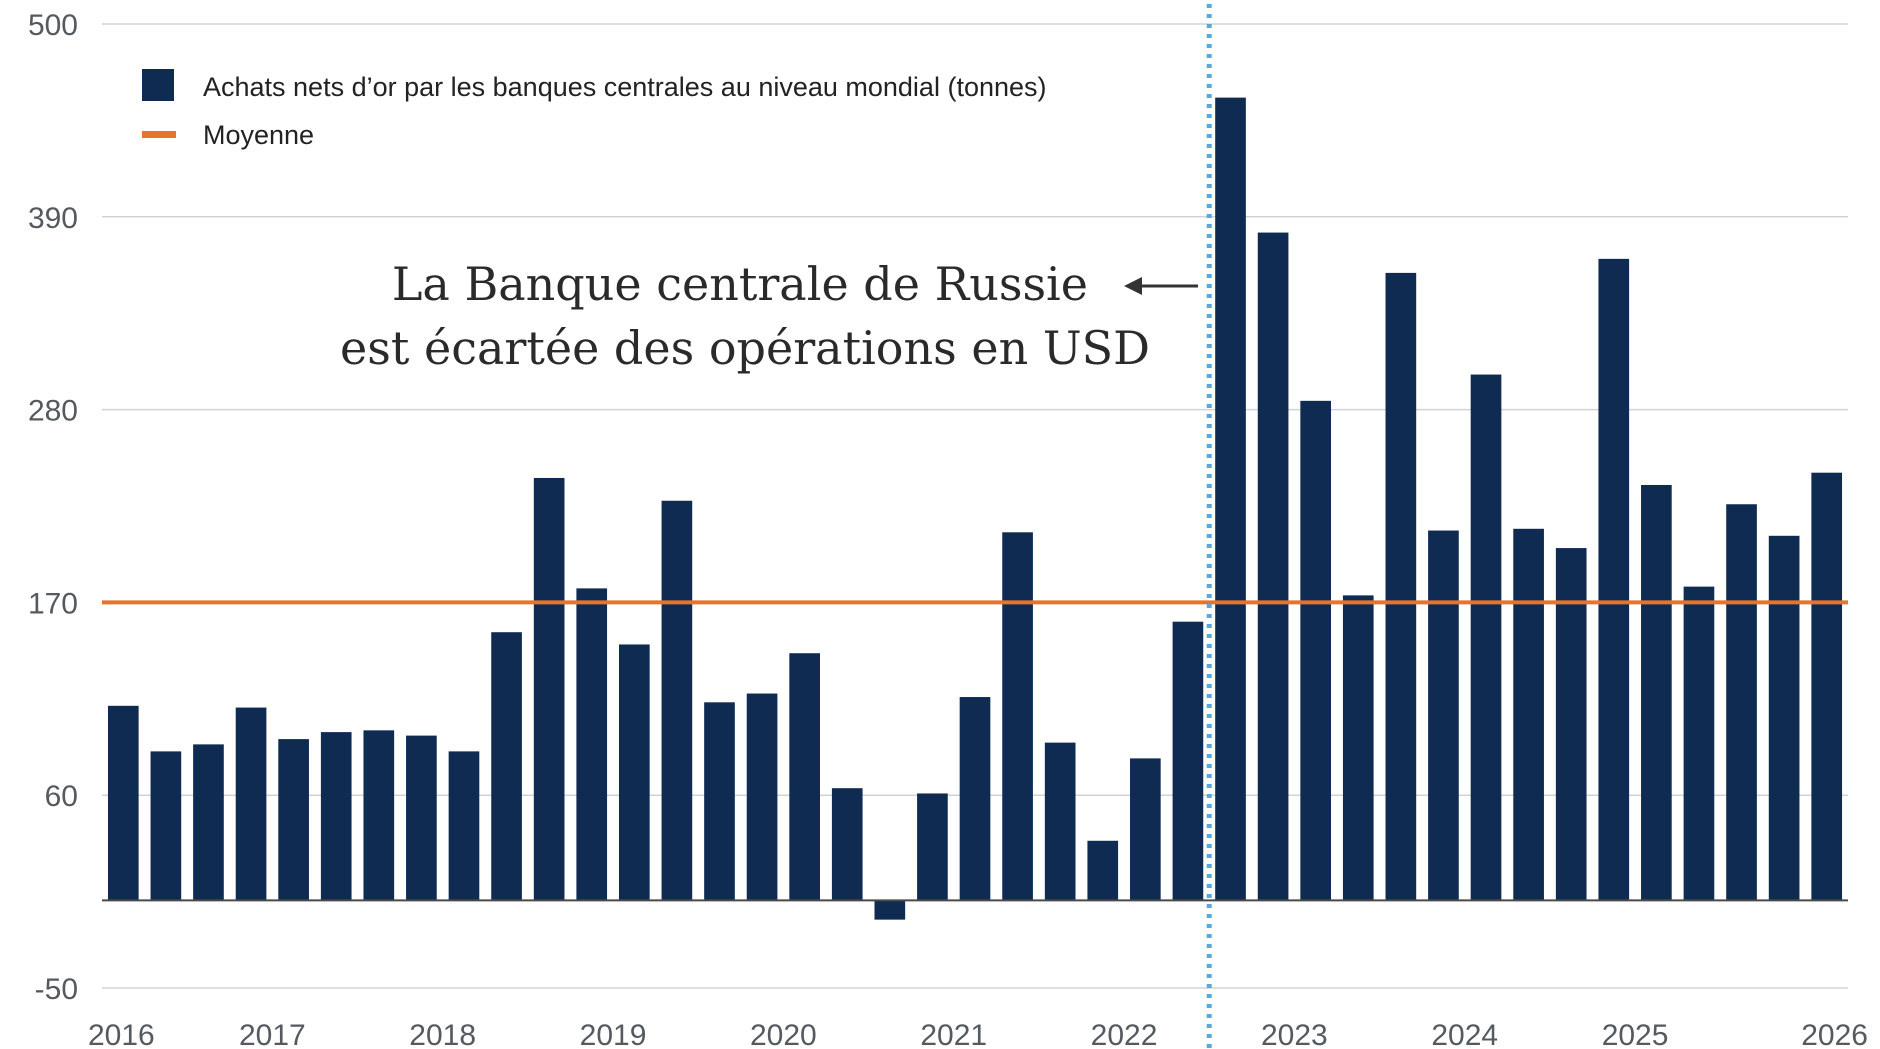 Image resolution: width=1880 pixels, height=1049 pixels. What do you see at coordinates (158, 85) in the screenshot?
I see `legend-swatch-bars` at bounding box center [158, 85].